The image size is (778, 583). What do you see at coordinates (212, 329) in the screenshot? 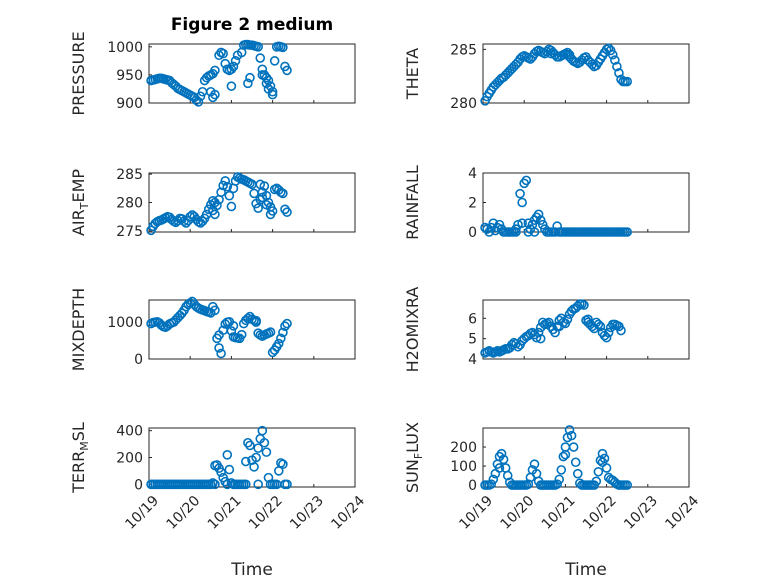
I see `subplot-5: 0 1000 MIXDEPTH` at bounding box center [212, 329].